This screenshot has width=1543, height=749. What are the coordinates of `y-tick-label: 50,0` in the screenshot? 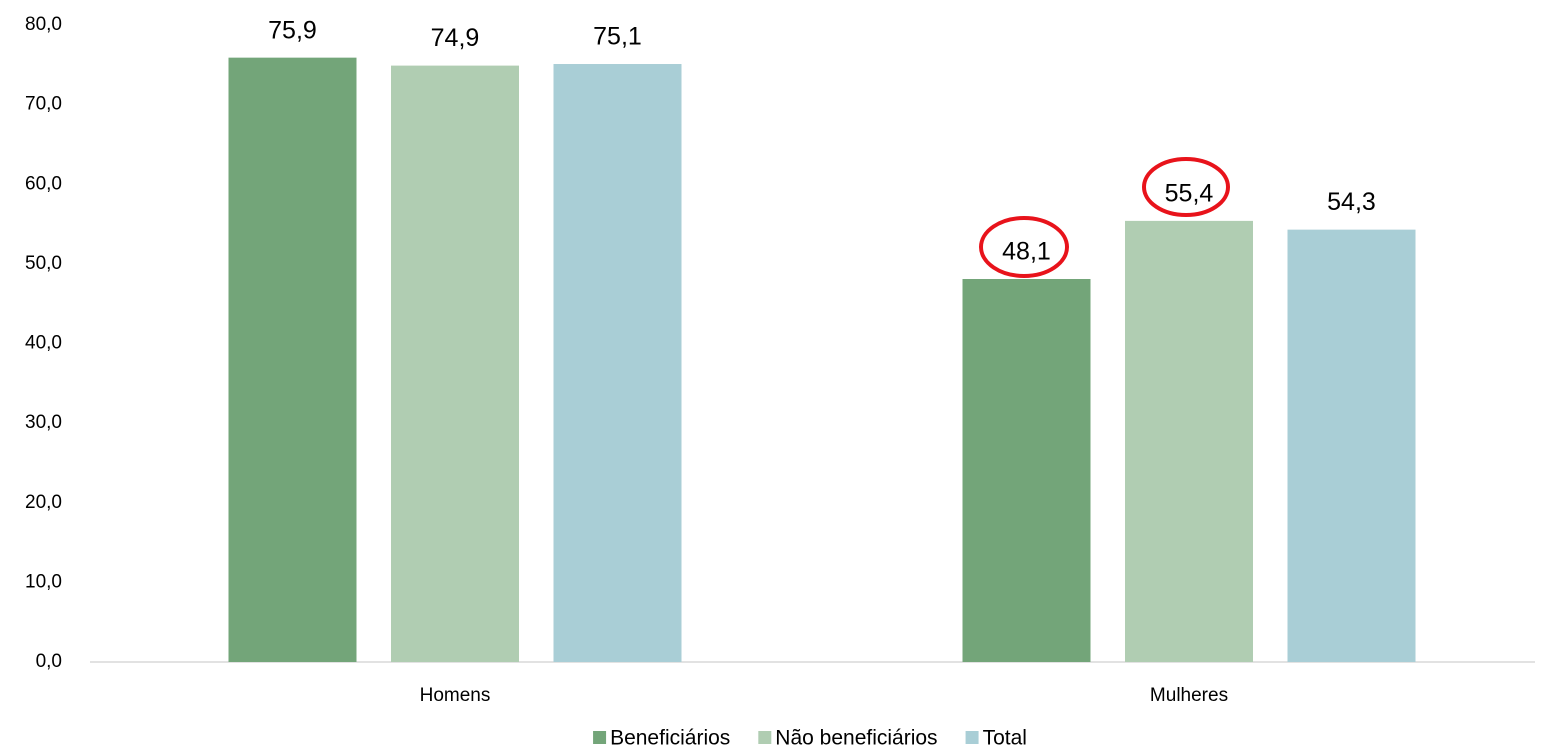 It's located at (43, 263).